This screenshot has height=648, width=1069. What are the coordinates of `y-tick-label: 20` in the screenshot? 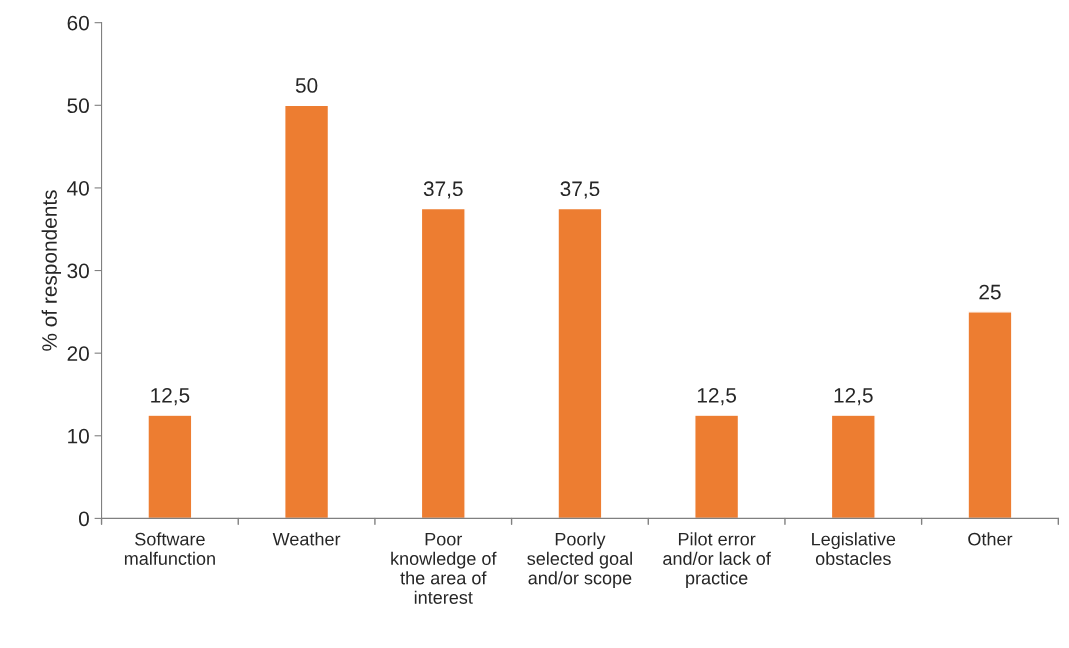 It's located at (78, 353).